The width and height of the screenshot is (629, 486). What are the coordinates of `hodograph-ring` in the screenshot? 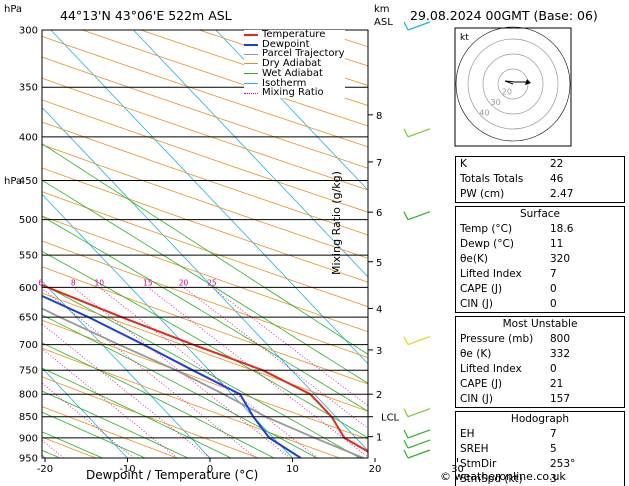 It's located at (513, 84).